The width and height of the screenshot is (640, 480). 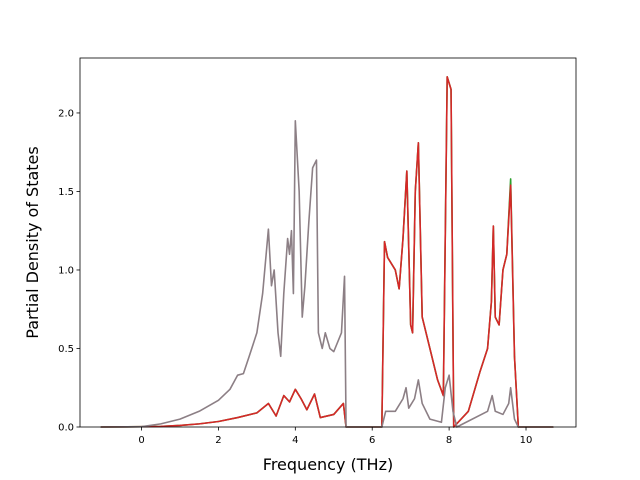 What do you see at coordinates (372, 440) in the screenshot?
I see `x-tick-label: 6` at bounding box center [372, 440].